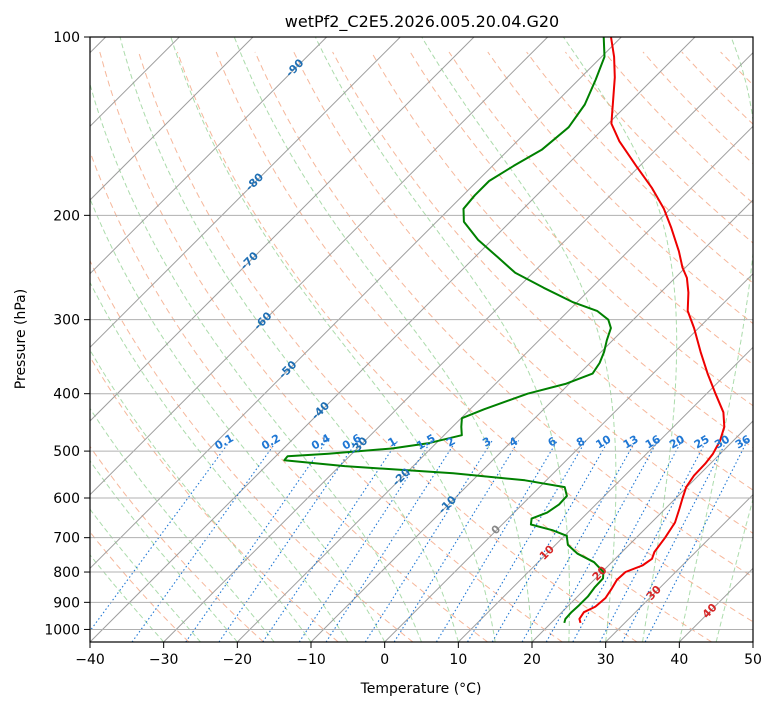 This screenshot has width=775, height=708. What do you see at coordinates (66, 452) in the screenshot?
I see `y-tick-label: 500` at bounding box center [66, 452].